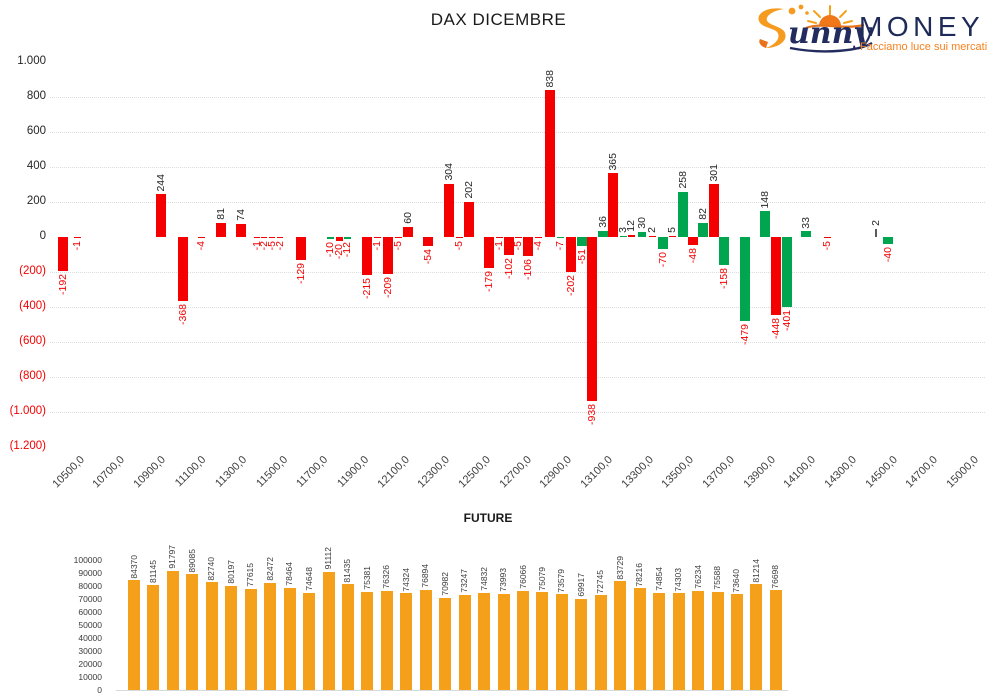  I want to click on data-label-text: 82472, so click(269, 569).